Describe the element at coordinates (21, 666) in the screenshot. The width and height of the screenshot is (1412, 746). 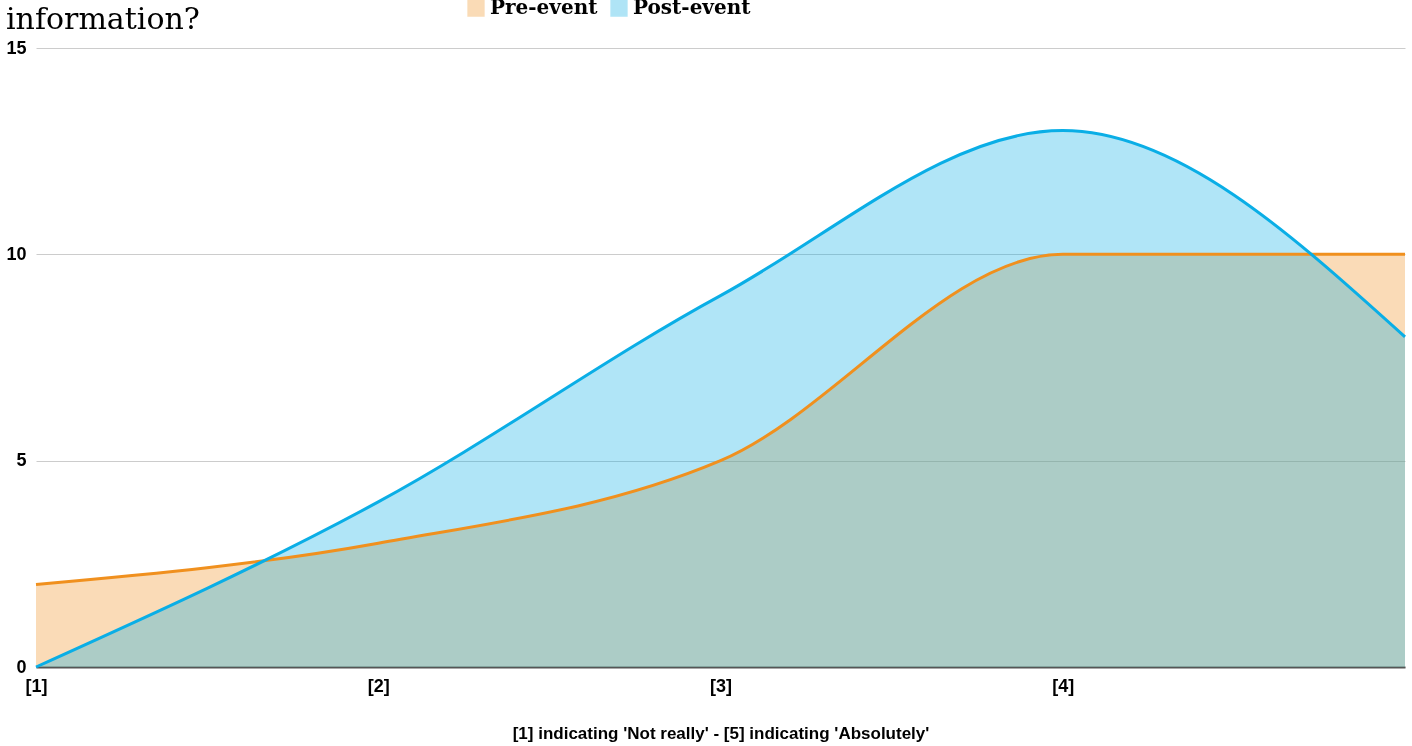
I see `y-tick-label: 0` at that location.